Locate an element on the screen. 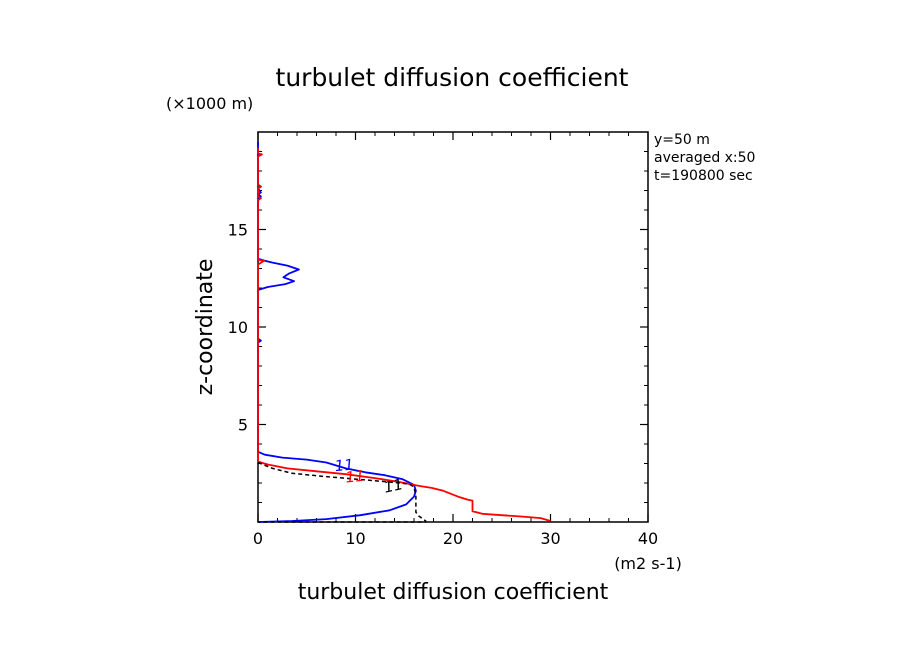 This screenshot has width=904, height=654. x-tick-label: 20 is located at coordinates (453, 538).